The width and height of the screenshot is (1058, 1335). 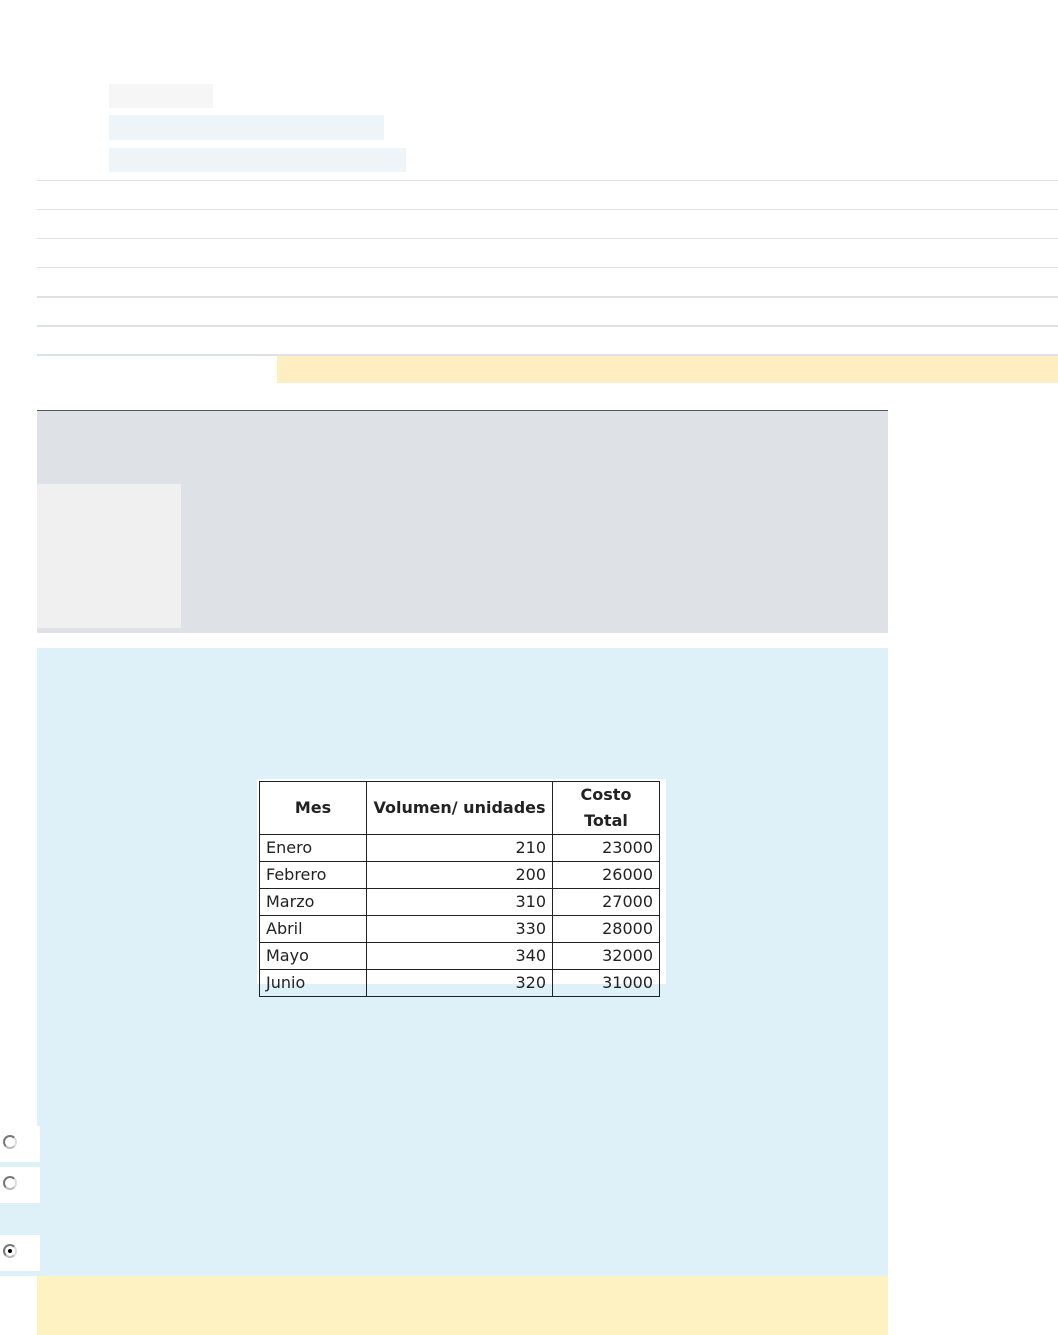 I want to click on table-row: Marzo 310 27000, so click(x=459, y=902).